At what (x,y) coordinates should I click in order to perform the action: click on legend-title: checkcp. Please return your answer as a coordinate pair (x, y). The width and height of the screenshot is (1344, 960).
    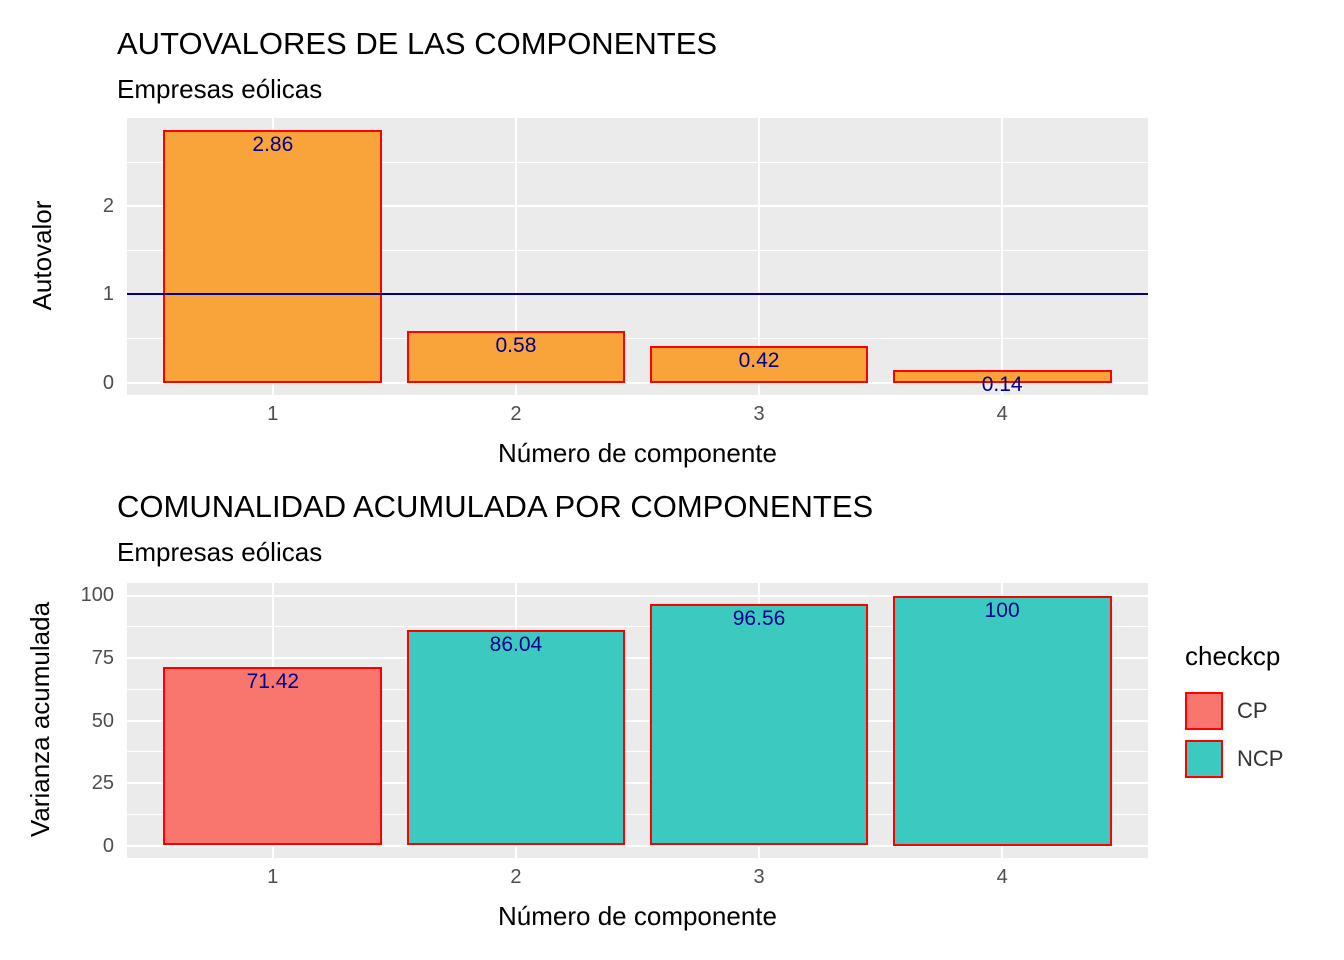
    Looking at the image, I should click on (1233, 656).